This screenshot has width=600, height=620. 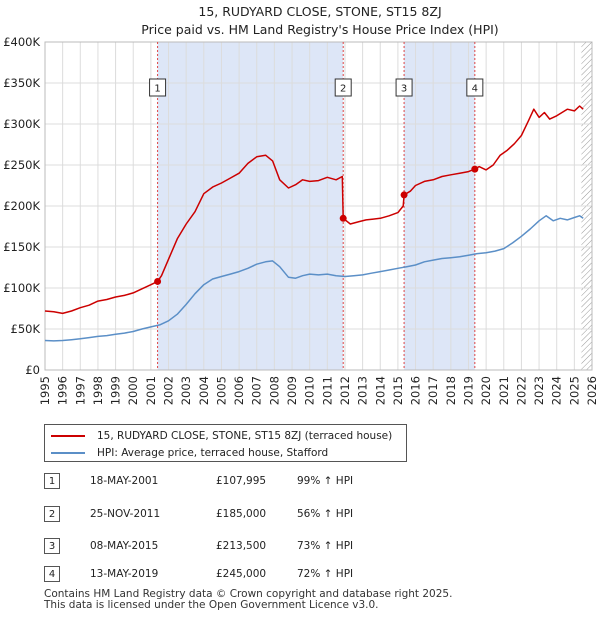 I want to click on sale-price: £107,995, so click(x=241, y=481).